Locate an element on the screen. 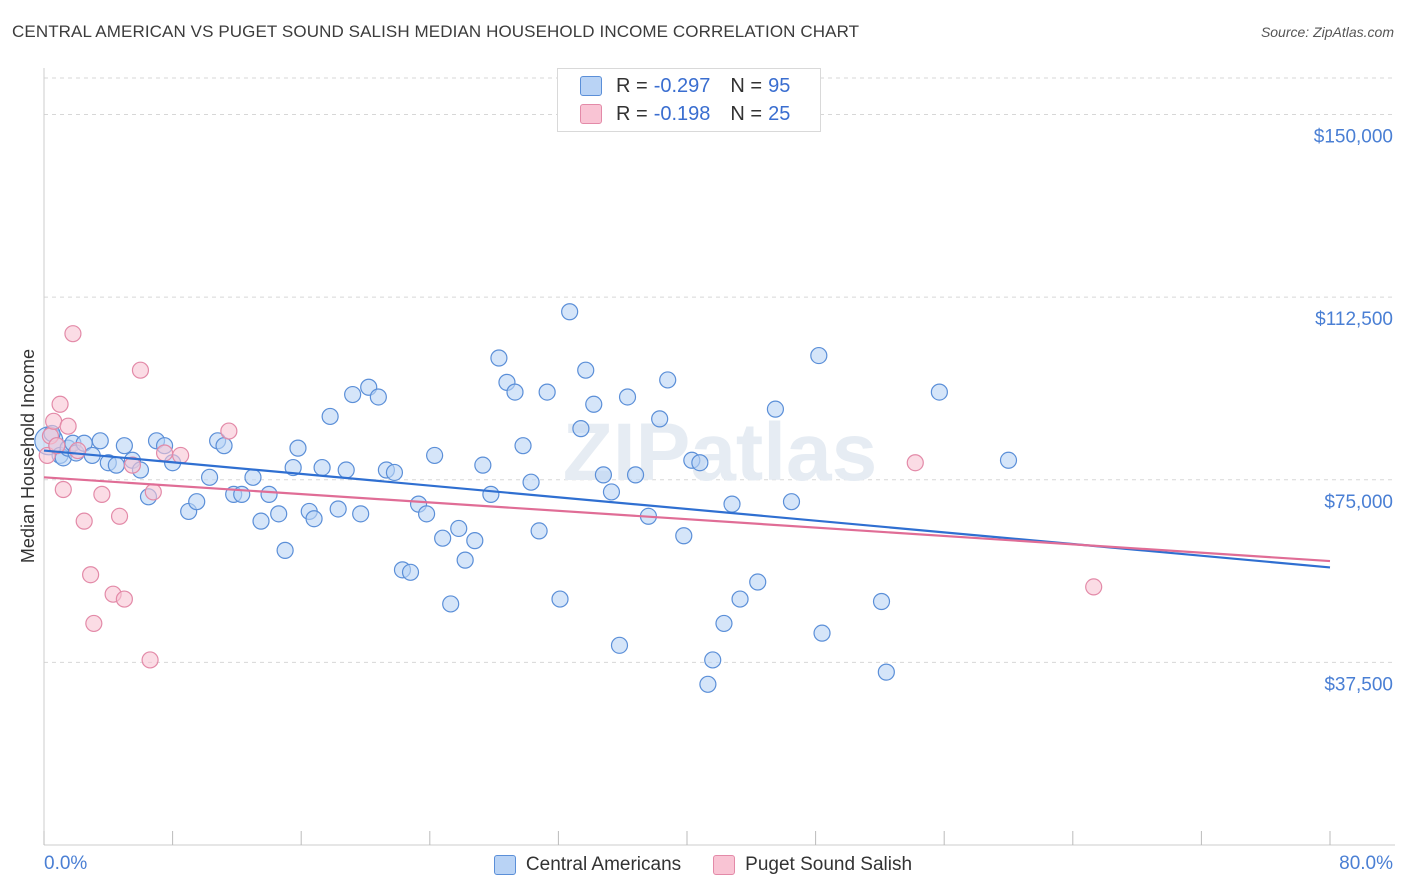  legend-row-puget-sound-salish: R = -0.198 N = 25 is located at coordinates (685, 114).